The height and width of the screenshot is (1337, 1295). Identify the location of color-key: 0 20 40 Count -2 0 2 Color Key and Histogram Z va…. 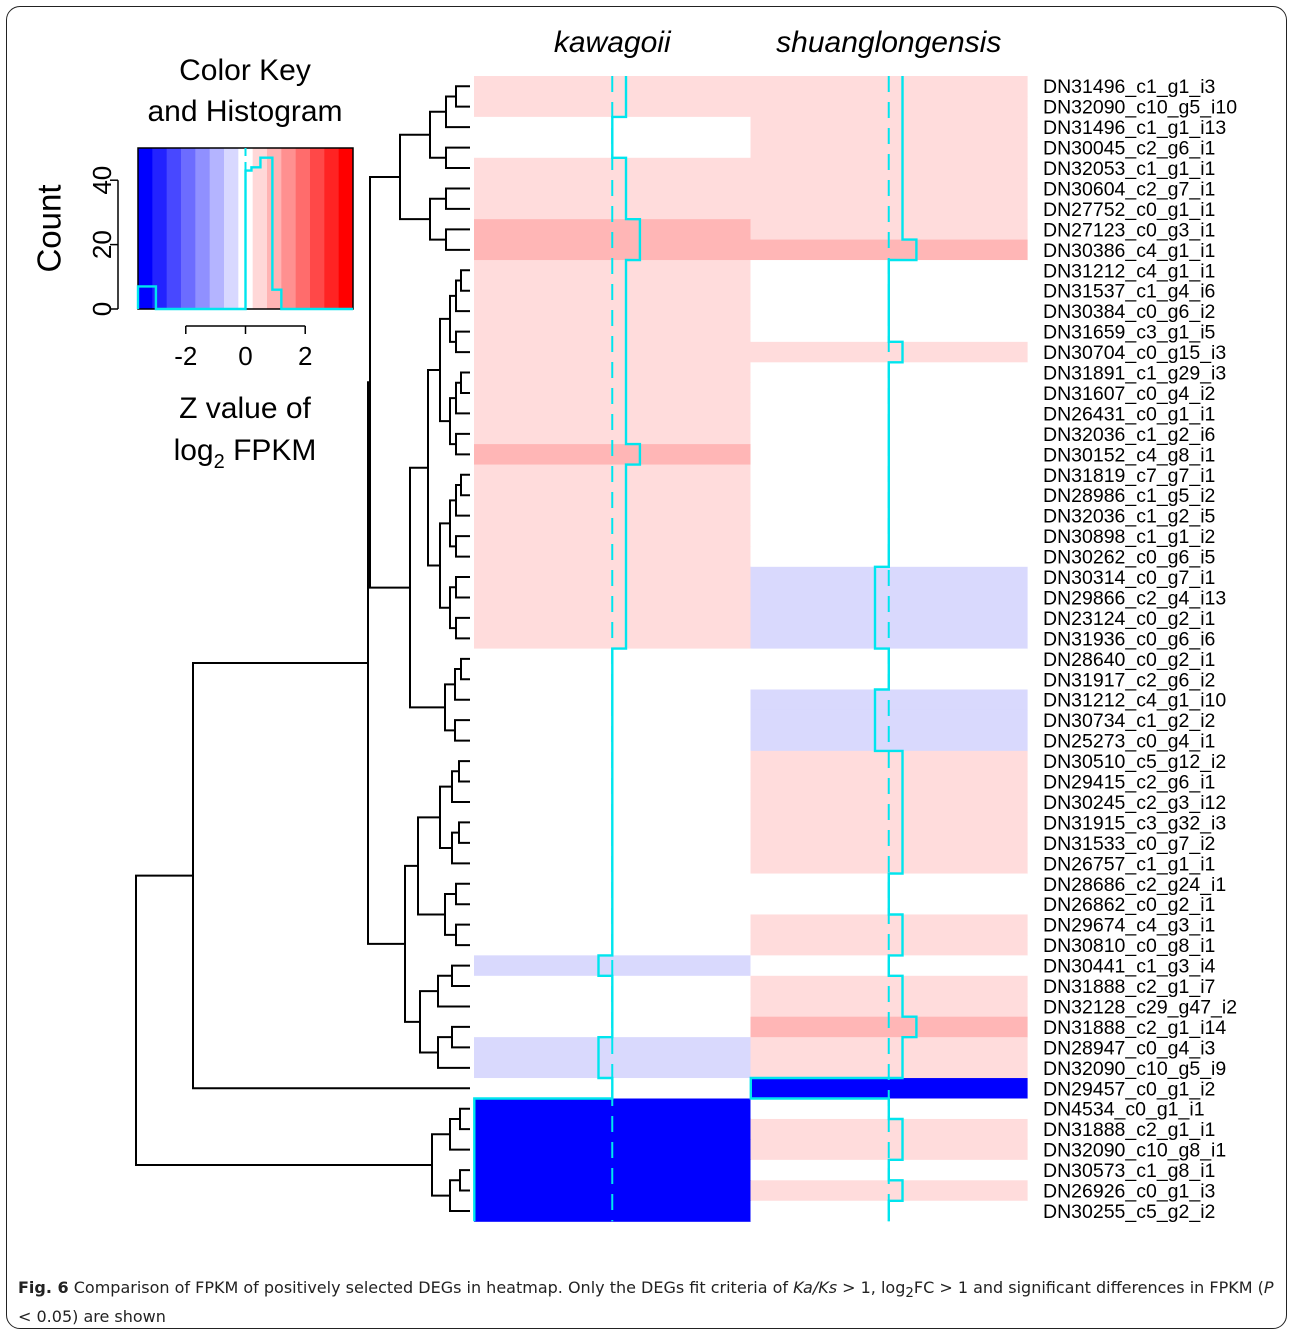
(192, 263).